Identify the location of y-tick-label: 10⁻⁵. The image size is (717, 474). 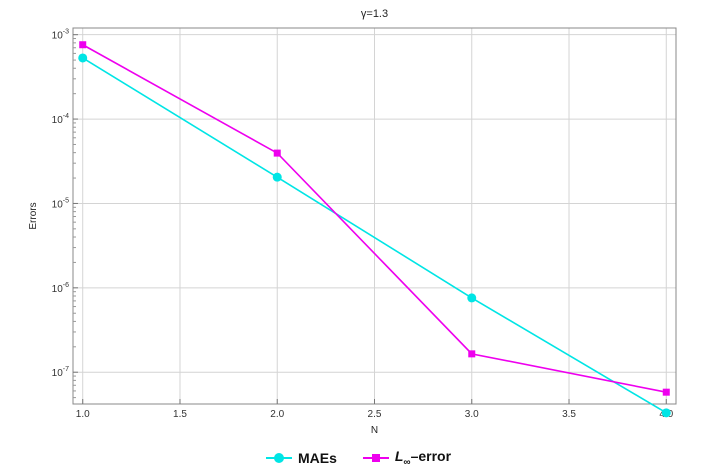
(60, 203).